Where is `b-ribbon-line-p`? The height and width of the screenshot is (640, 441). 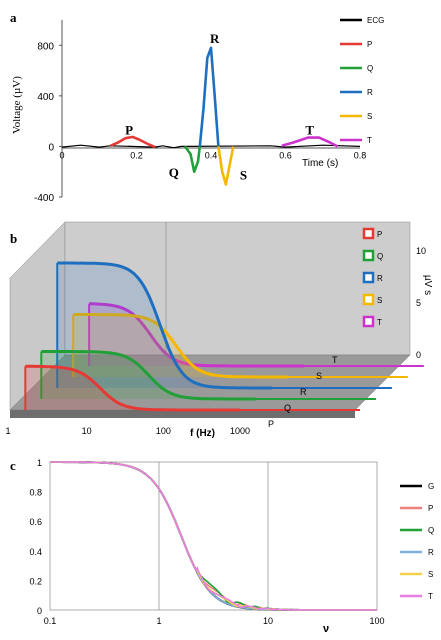
b-ribbon-line-p is located at coordinates (132, 388).